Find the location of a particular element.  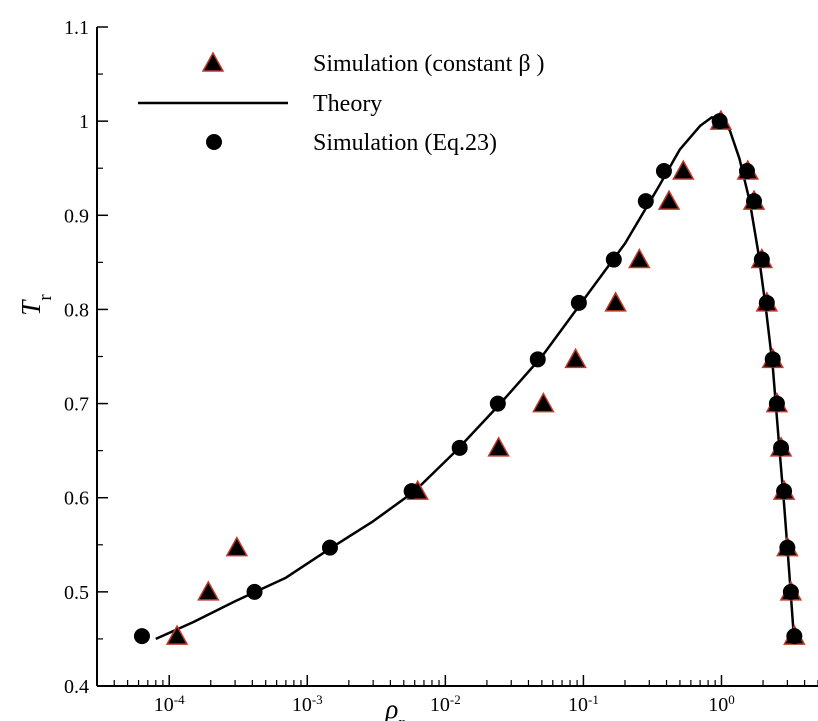

y-tick-label: 0.4 is located at coordinates (76, 687).